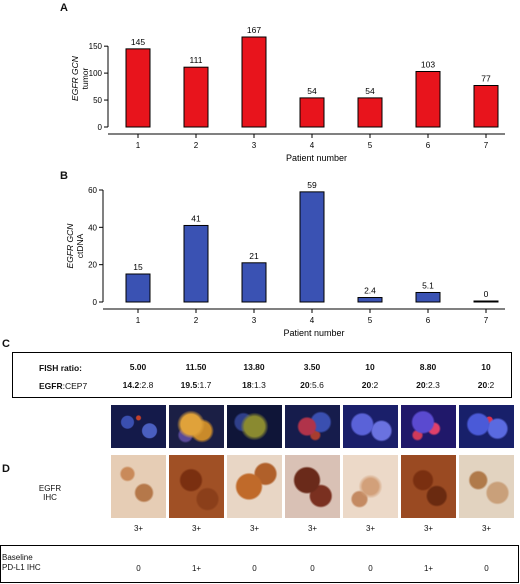 This screenshot has height=584, width=520. What do you see at coordinates (97, 100) in the screenshot?
I see `chart-a-y-tick-label: 50` at bounding box center [97, 100].